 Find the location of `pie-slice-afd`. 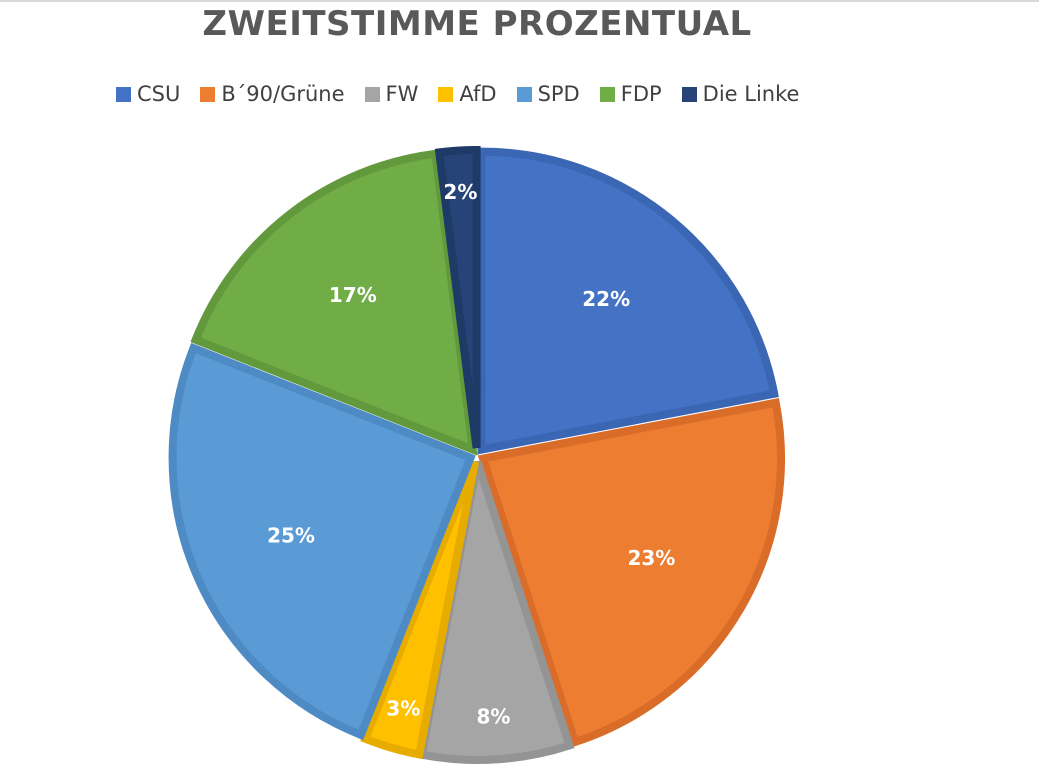

pie-slice-afd is located at coordinates (419, 610).